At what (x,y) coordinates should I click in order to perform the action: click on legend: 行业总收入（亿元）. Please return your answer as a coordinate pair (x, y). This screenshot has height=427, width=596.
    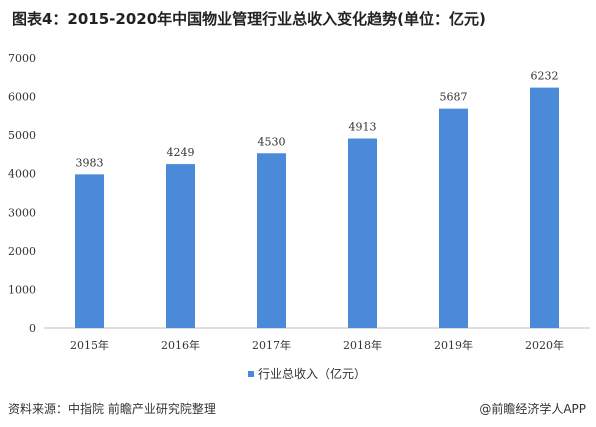
    Looking at the image, I should click on (307, 373).